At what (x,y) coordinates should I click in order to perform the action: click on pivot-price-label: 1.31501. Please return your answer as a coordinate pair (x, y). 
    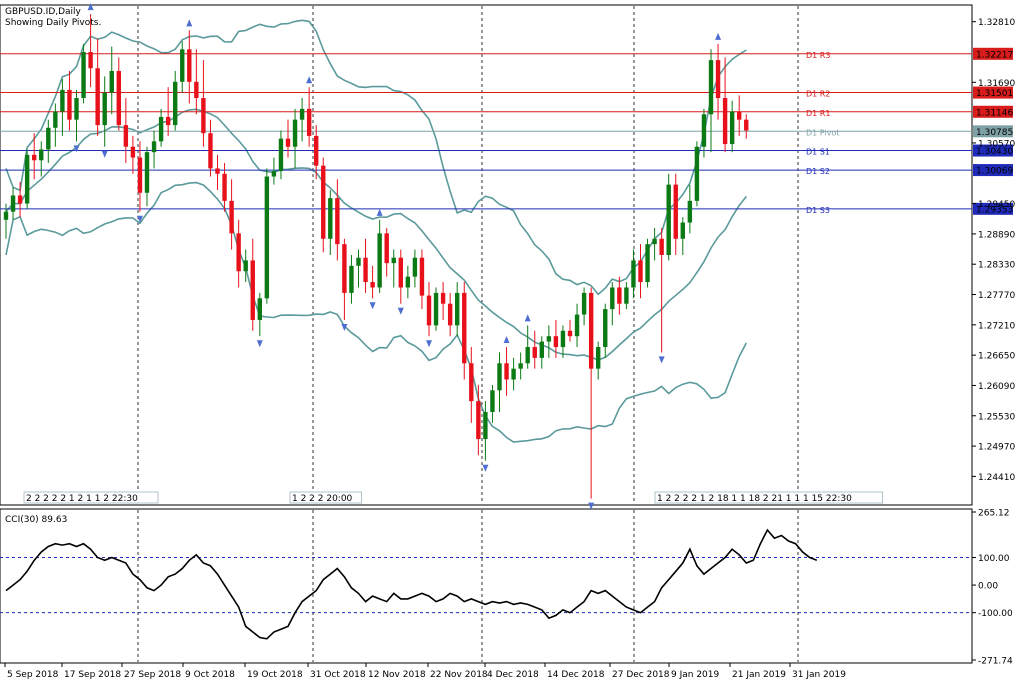
    Looking at the image, I should click on (994, 94).